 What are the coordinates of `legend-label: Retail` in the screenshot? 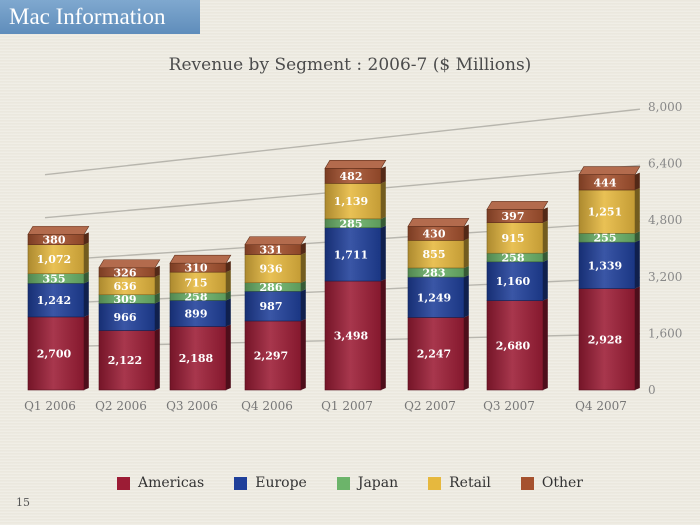 It's located at (470, 483).